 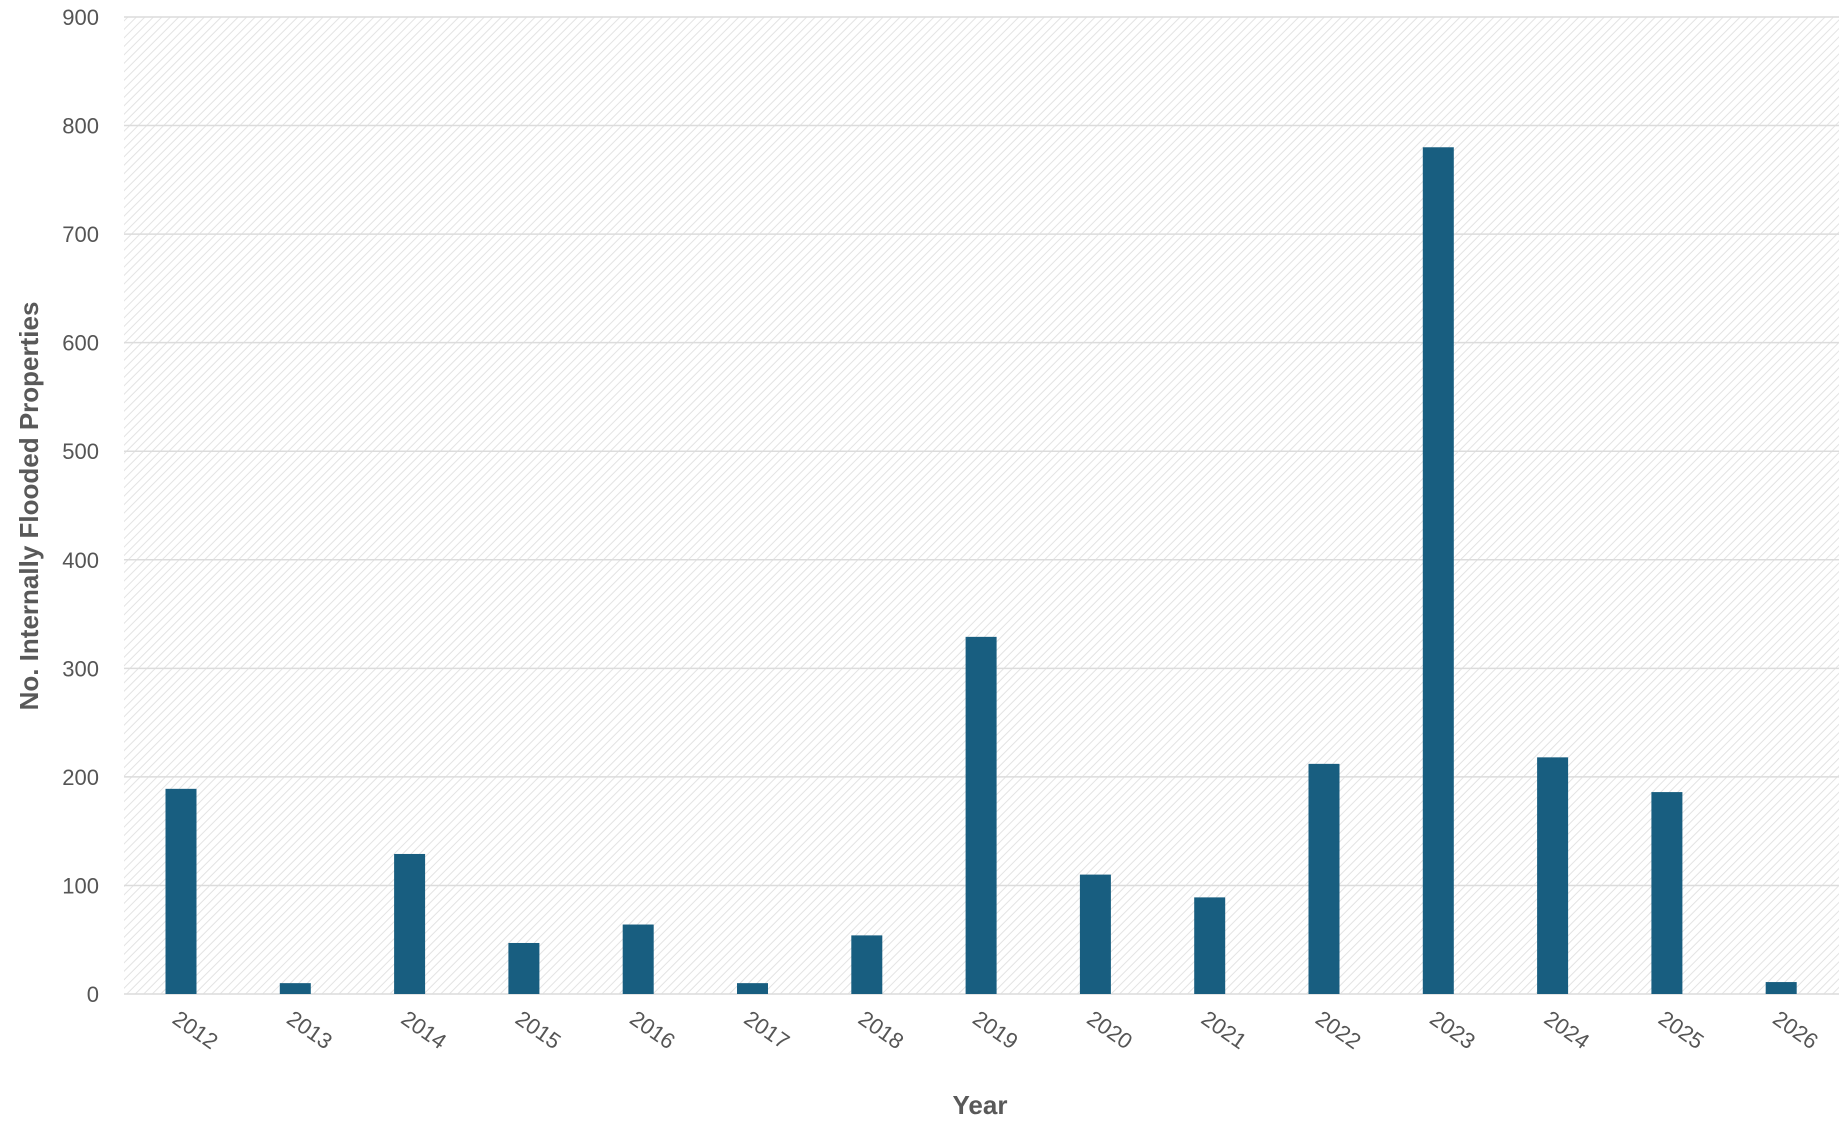 What do you see at coordinates (752, 988) in the screenshot?
I see `bar-2017` at bounding box center [752, 988].